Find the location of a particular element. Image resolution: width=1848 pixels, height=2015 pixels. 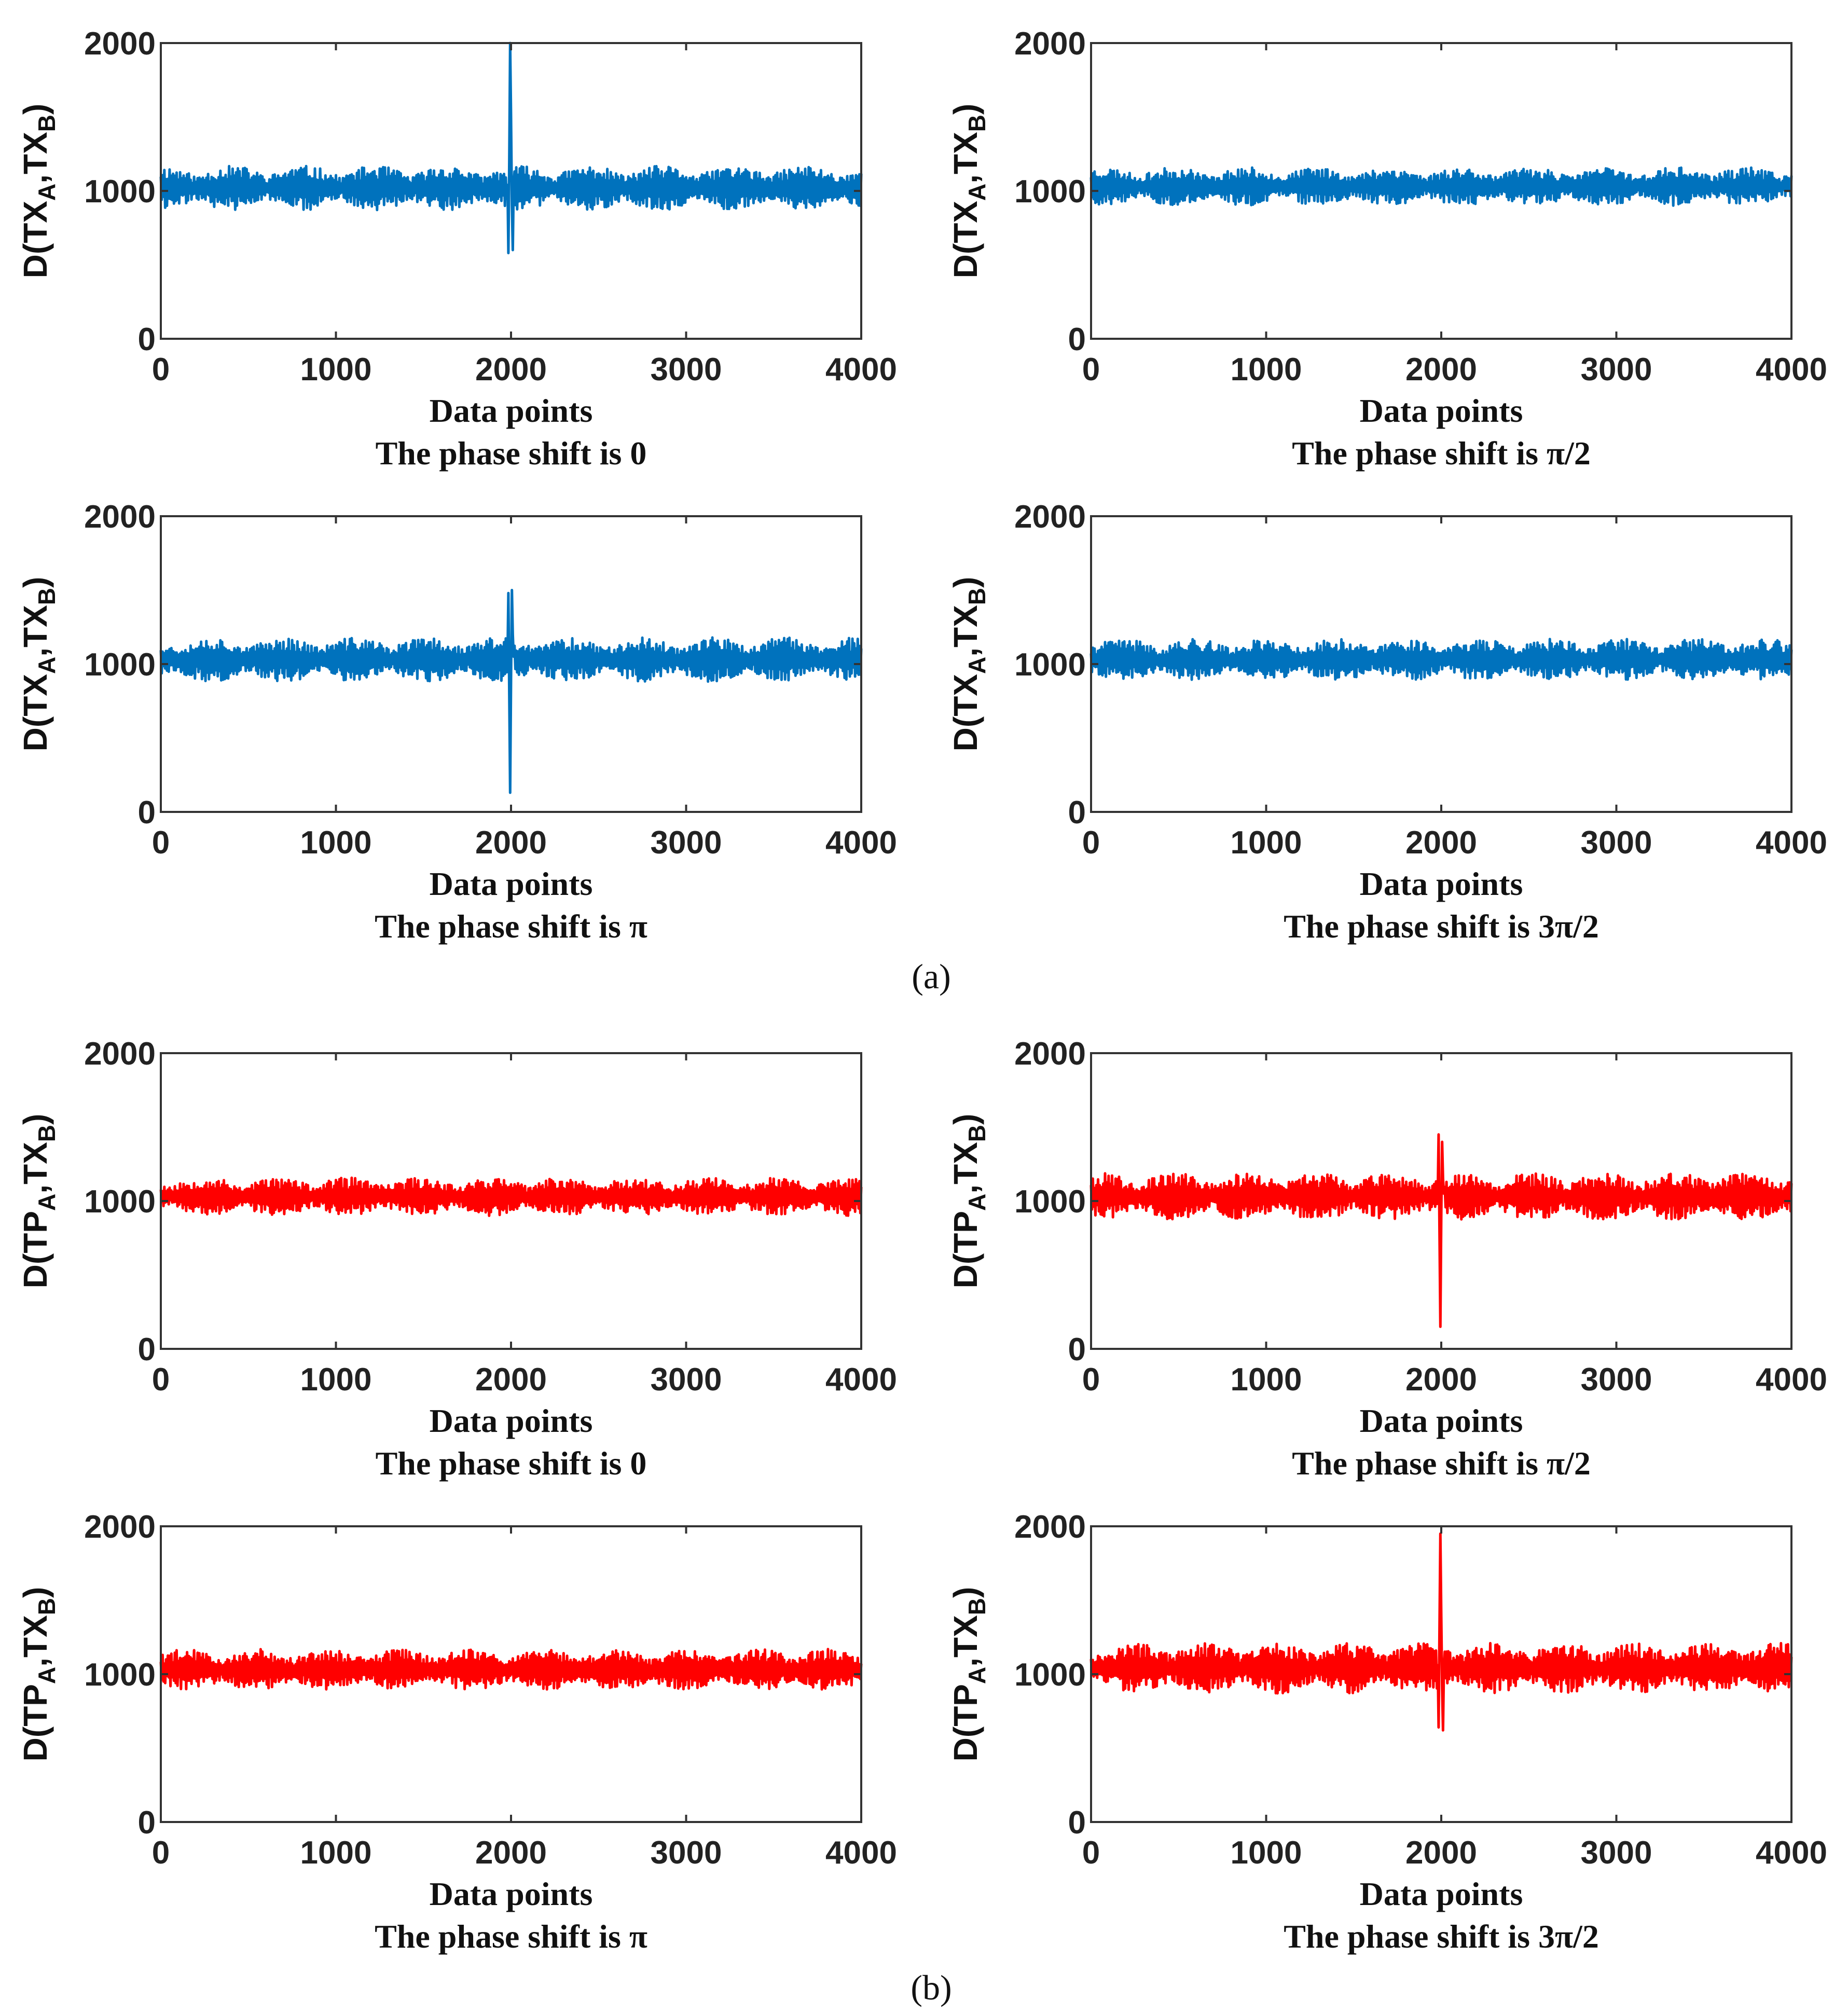

subplot-caption: The phase shift is 0 is located at coordinates (512, 454).